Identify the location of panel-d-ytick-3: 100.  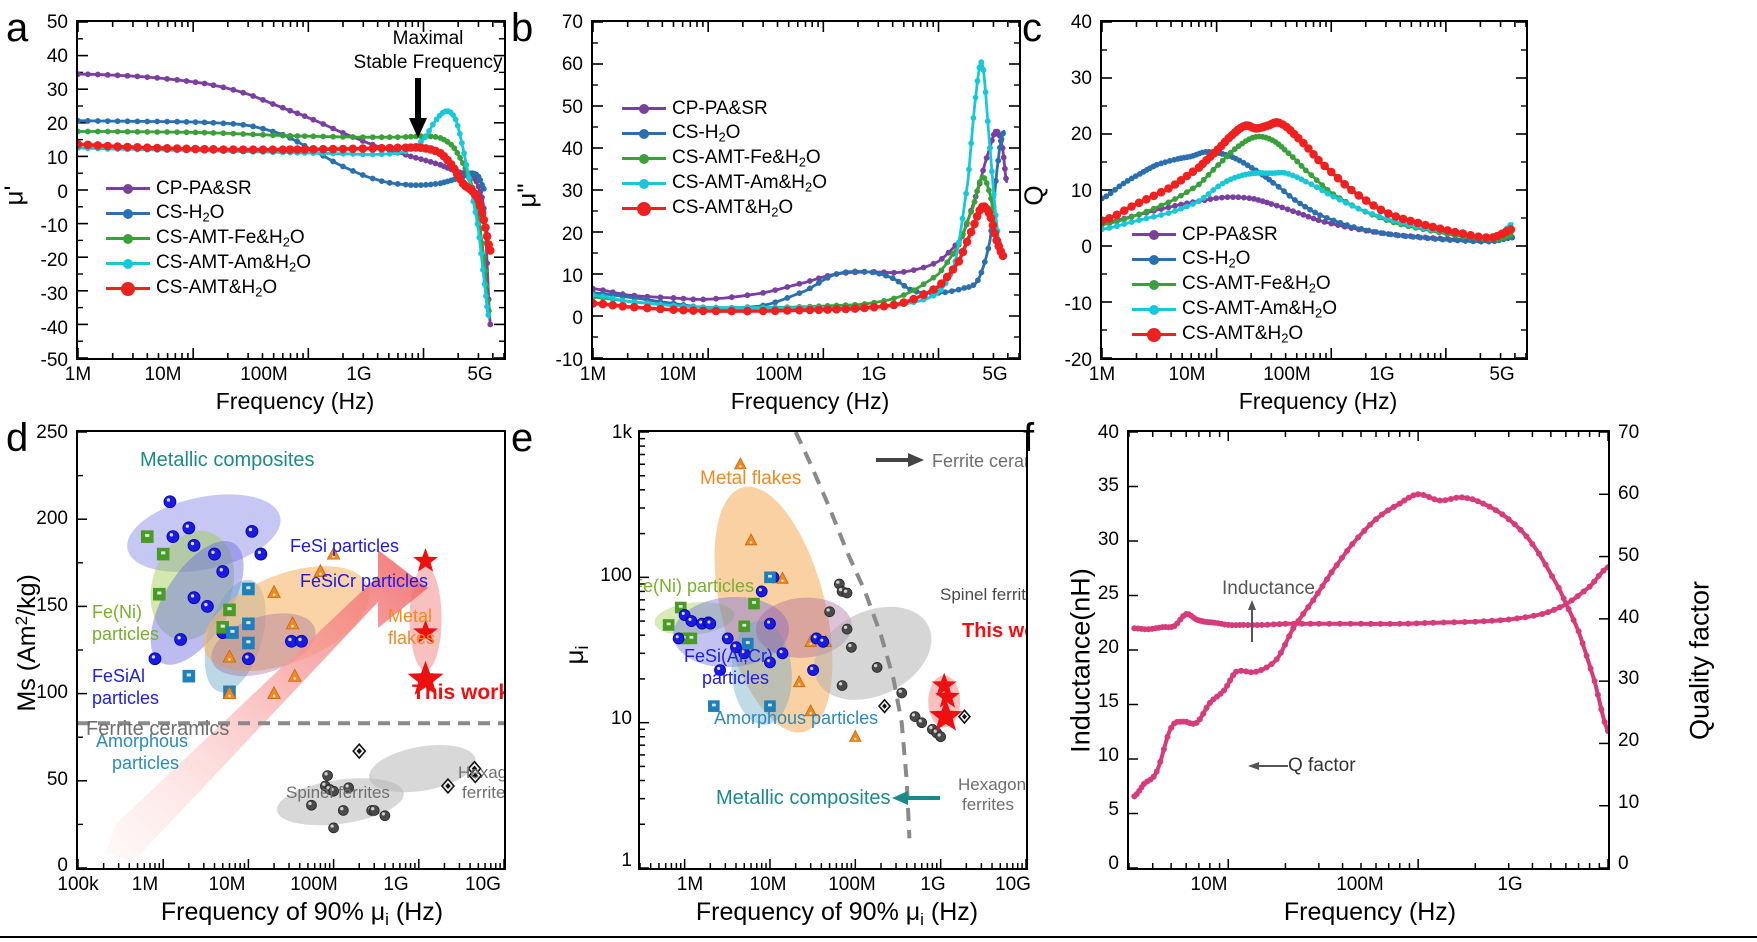
(52, 692).